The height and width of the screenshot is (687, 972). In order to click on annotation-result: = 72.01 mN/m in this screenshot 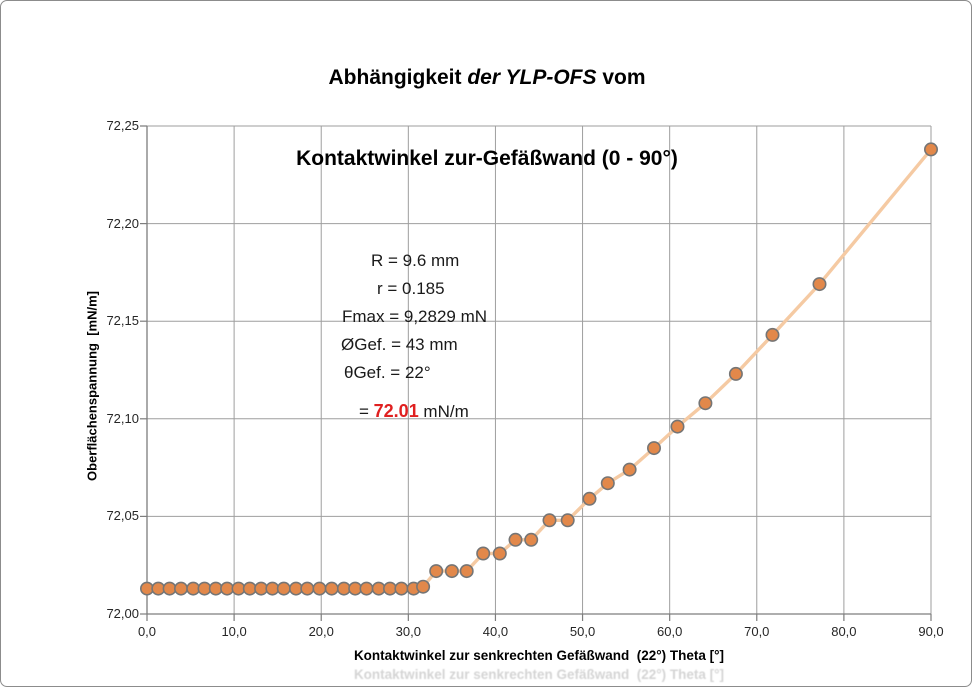, I will do `click(423, 411)`.